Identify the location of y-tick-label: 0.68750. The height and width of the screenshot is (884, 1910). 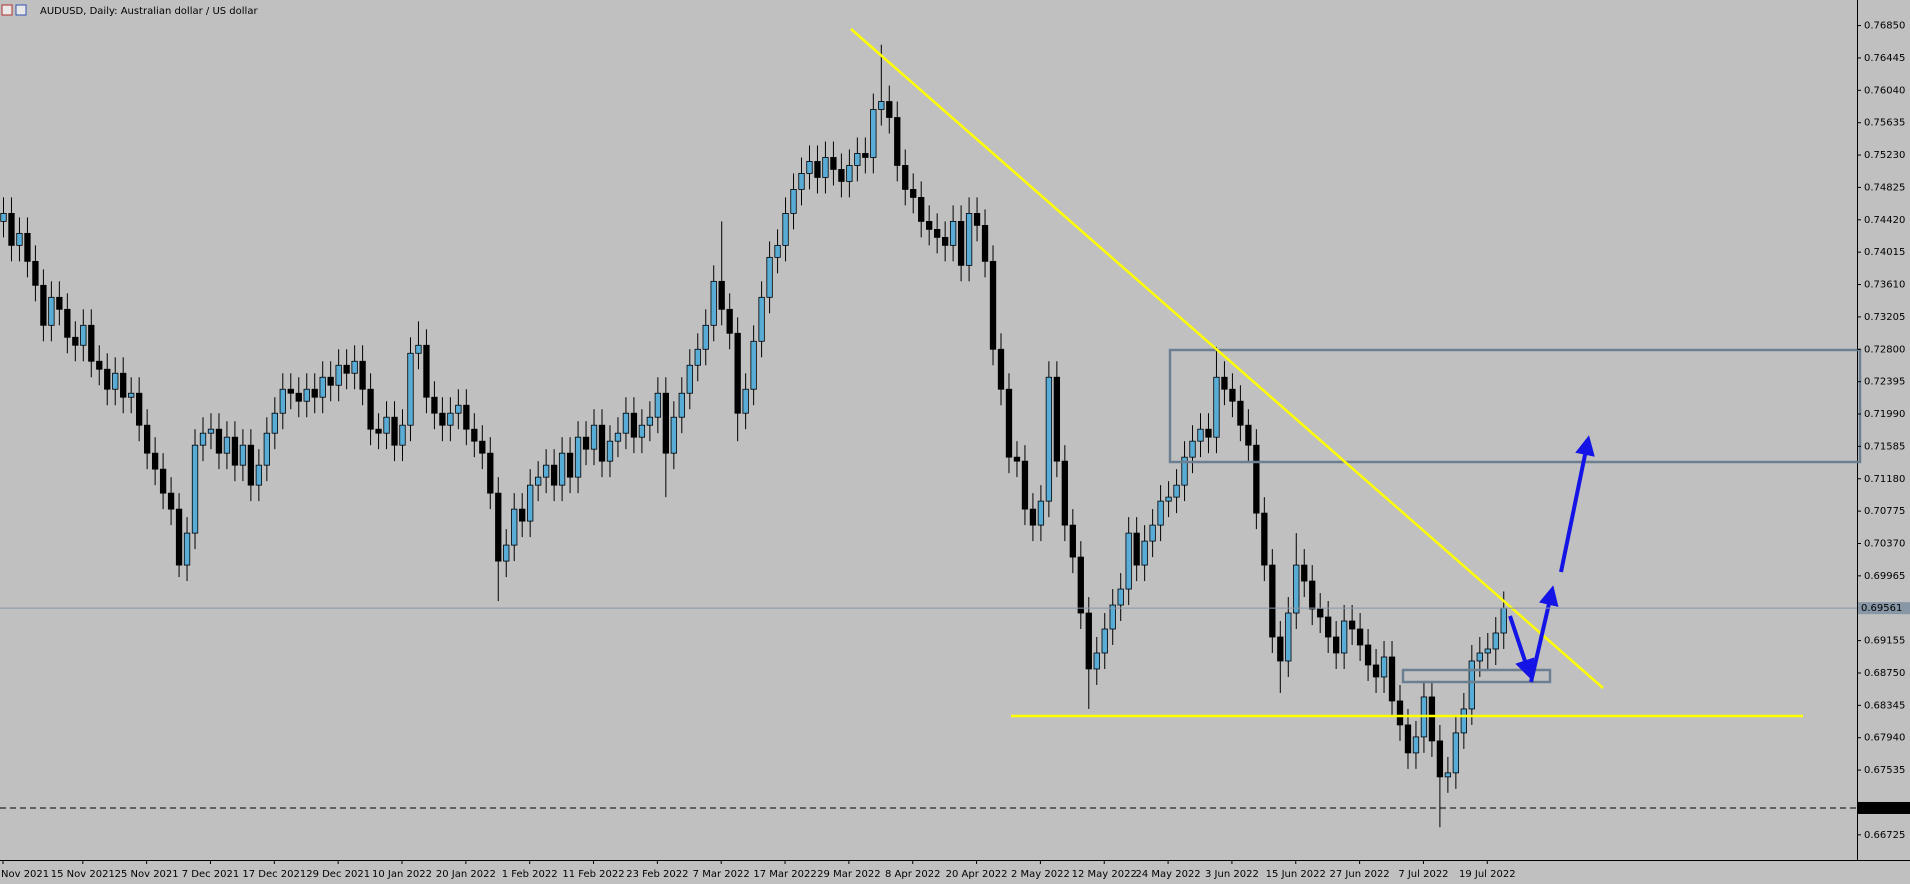
(1884, 673).